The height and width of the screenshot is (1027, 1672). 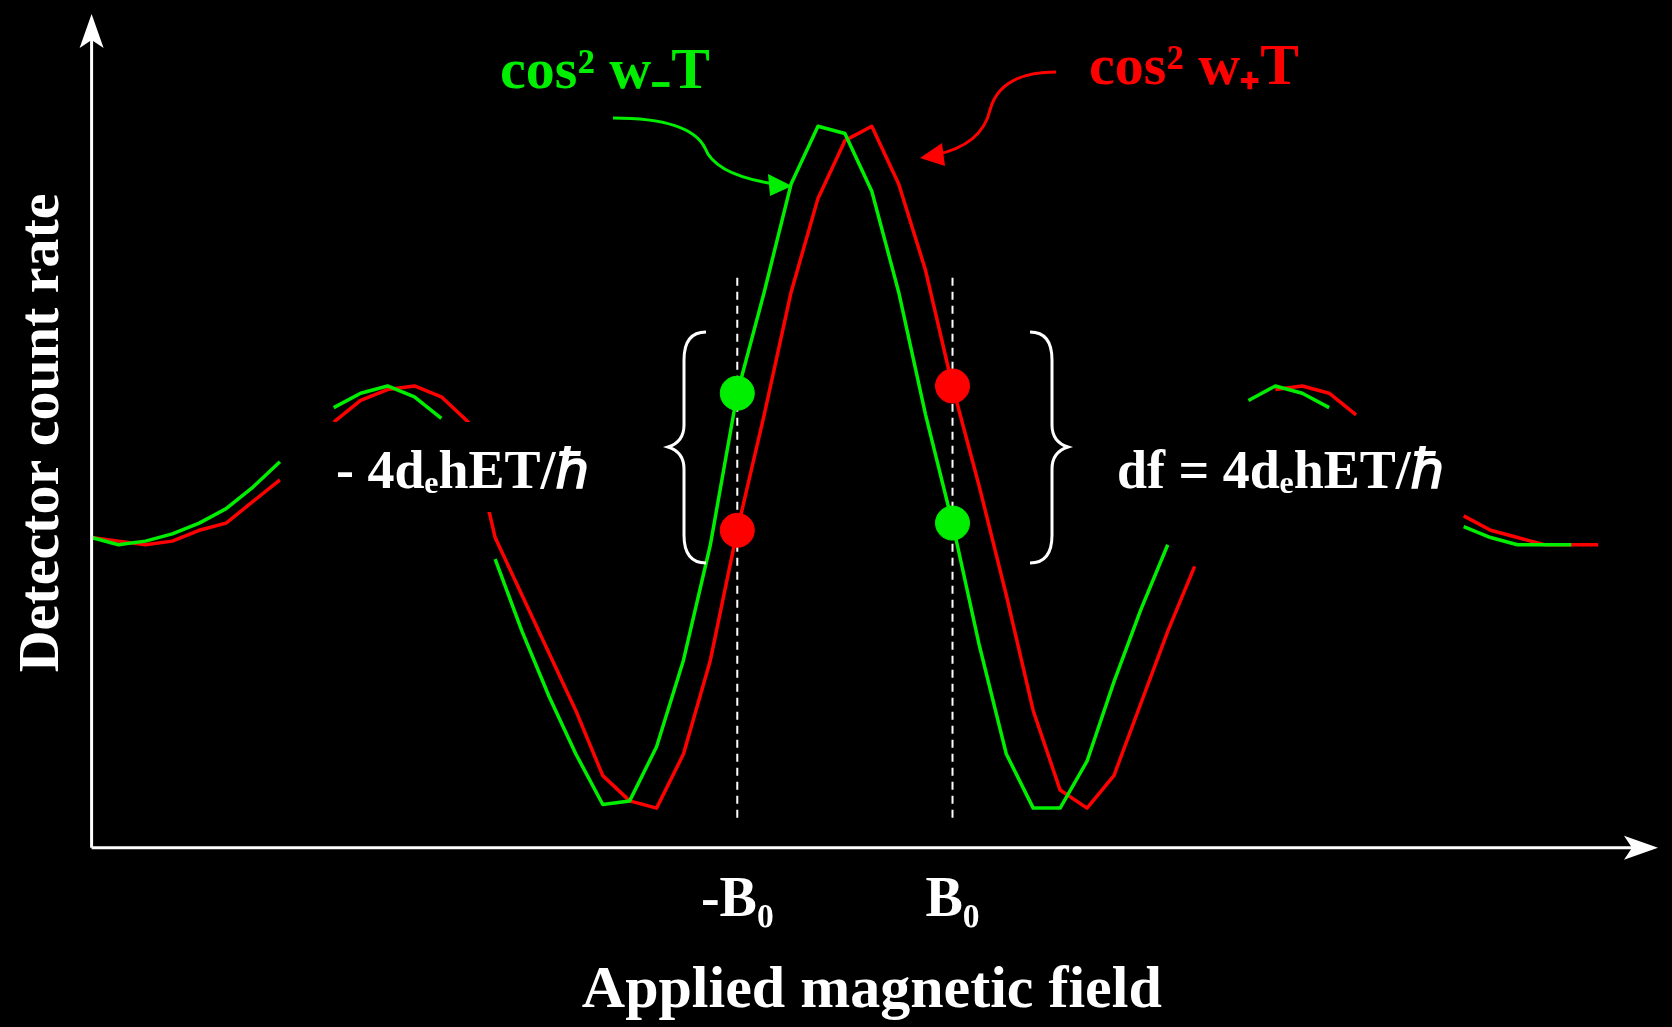 I want to click on x-tick-label: B₀, so click(x=952, y=896).